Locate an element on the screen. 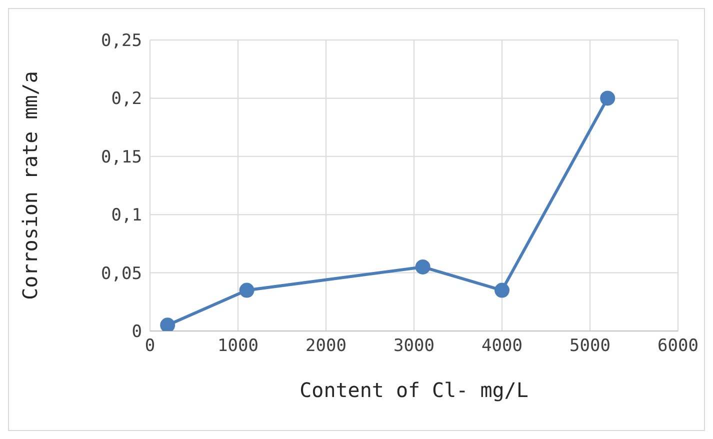 Image resolution: width=713 pixels, height=439 pixels. x-tick-label: 1000 is located at coordinates (238, 346).